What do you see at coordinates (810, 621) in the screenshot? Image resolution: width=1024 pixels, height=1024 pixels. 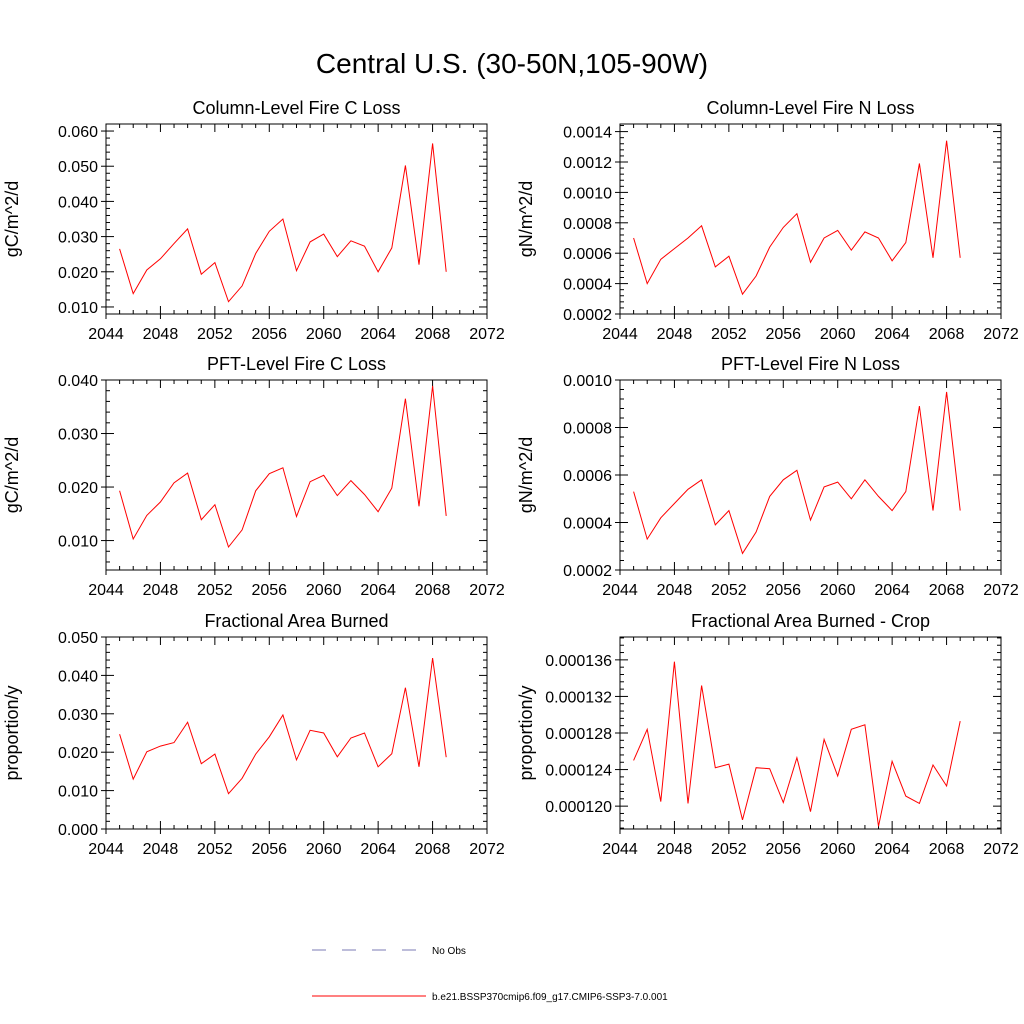 I see `panel-title: Fractional Area Burned - Crop` at bounding box center [810, 621].